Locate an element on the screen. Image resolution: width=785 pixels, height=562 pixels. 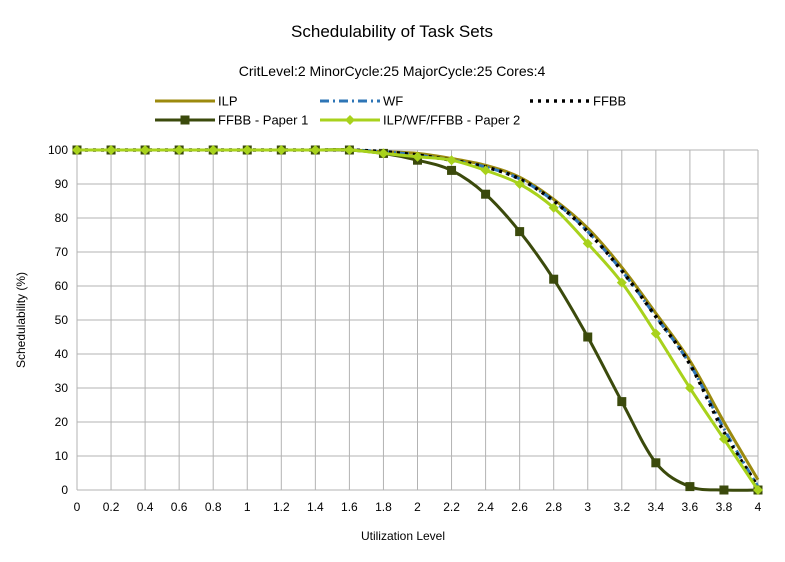
legend-item: ILP is located at coordinates (196, 101).